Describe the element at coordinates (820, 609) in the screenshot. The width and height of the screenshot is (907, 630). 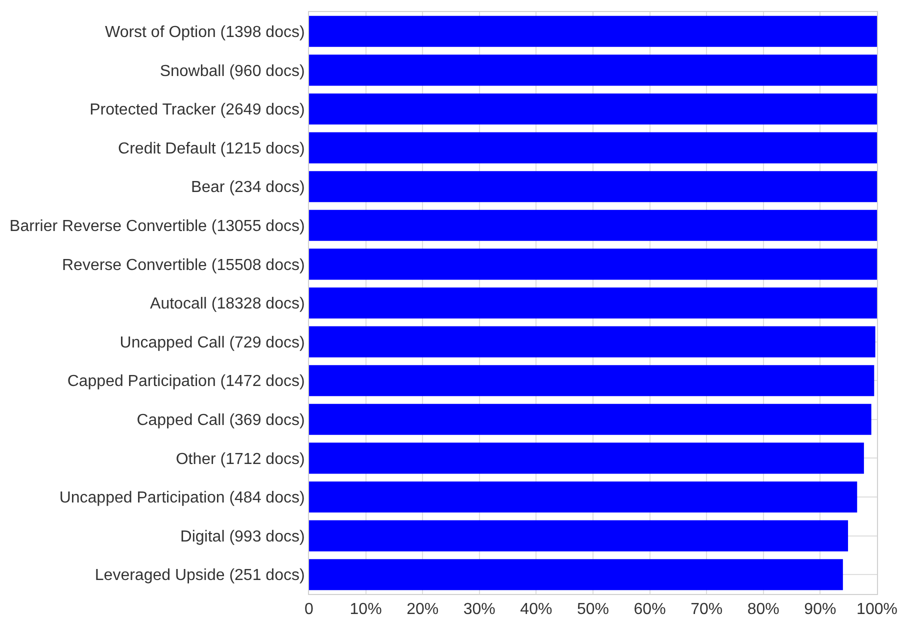
I see `x-tick-label: 90%` at that location.